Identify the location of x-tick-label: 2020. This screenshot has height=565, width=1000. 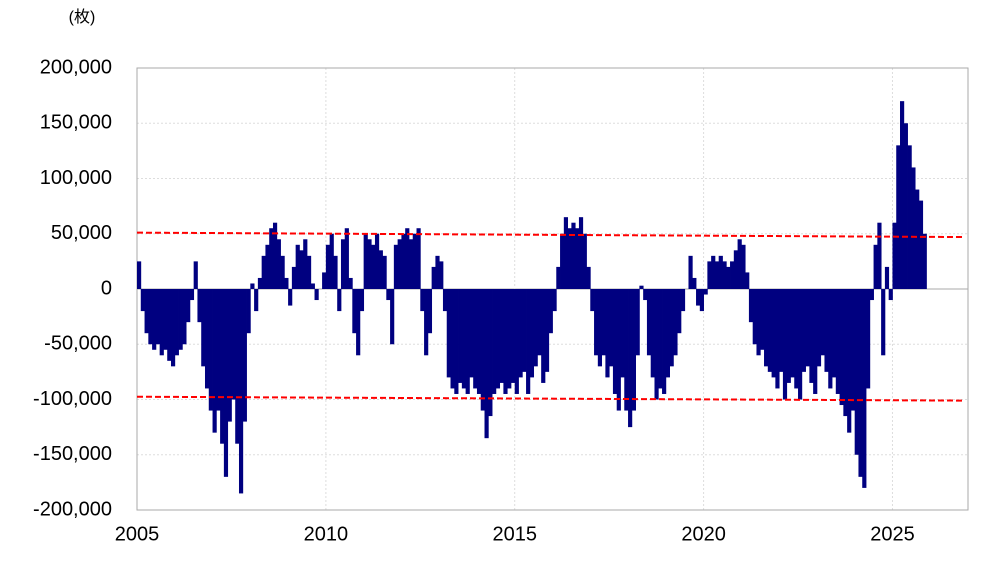
(703, 534).